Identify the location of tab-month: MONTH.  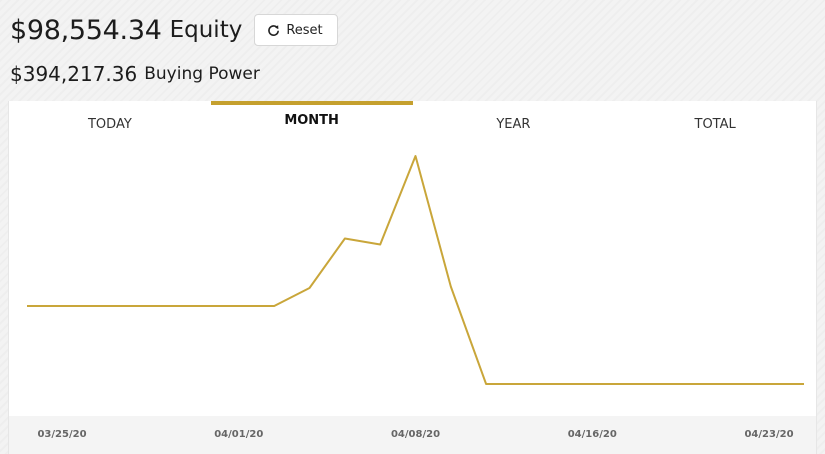
(311, 120).